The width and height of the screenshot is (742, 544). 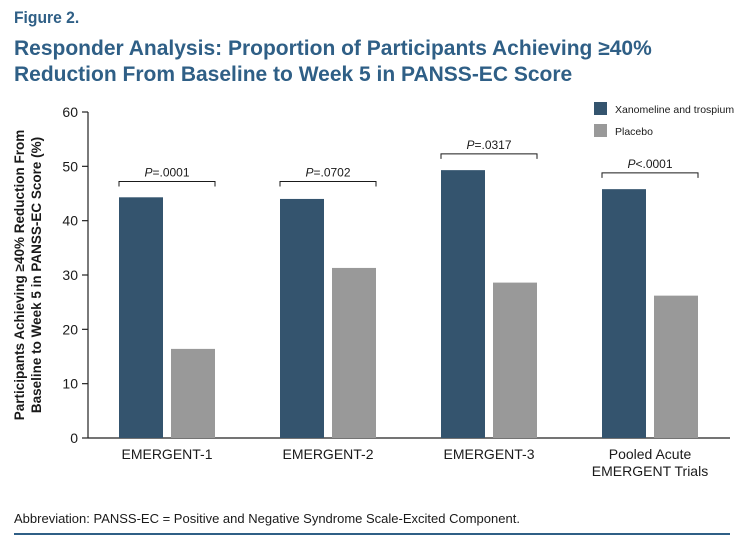 What do you see at coordinates (372, 534) in the screenshot?
I see `footer-rule` at bounding box center [372, 534].